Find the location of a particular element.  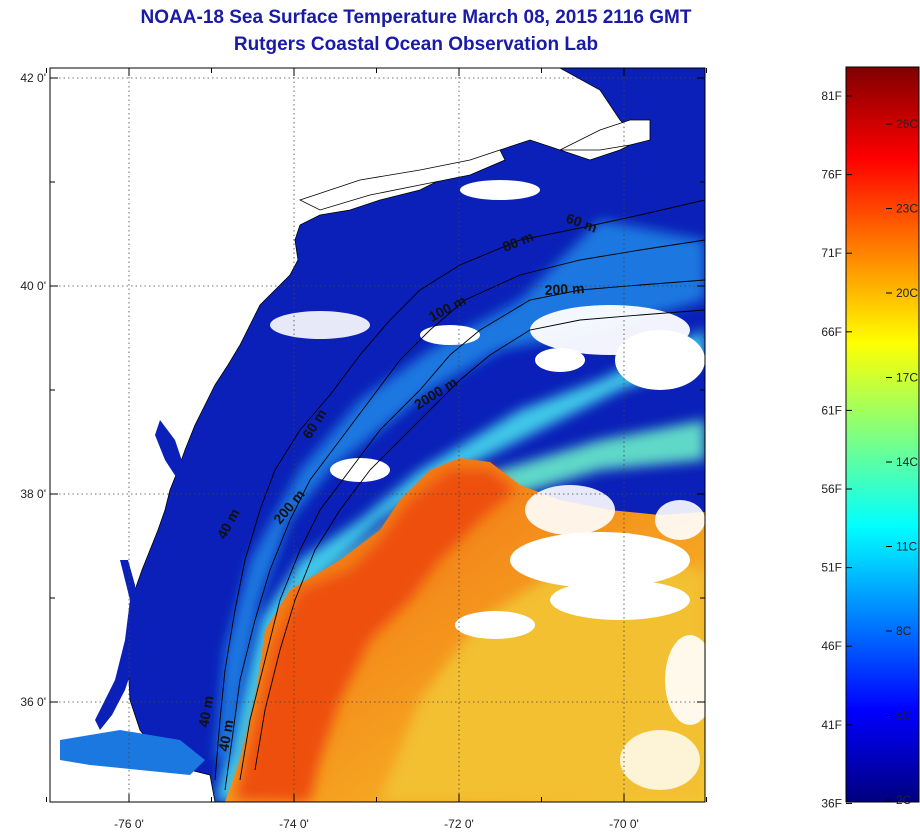

lon-tick-label: -70 0' is located at coordinates (624, 824).